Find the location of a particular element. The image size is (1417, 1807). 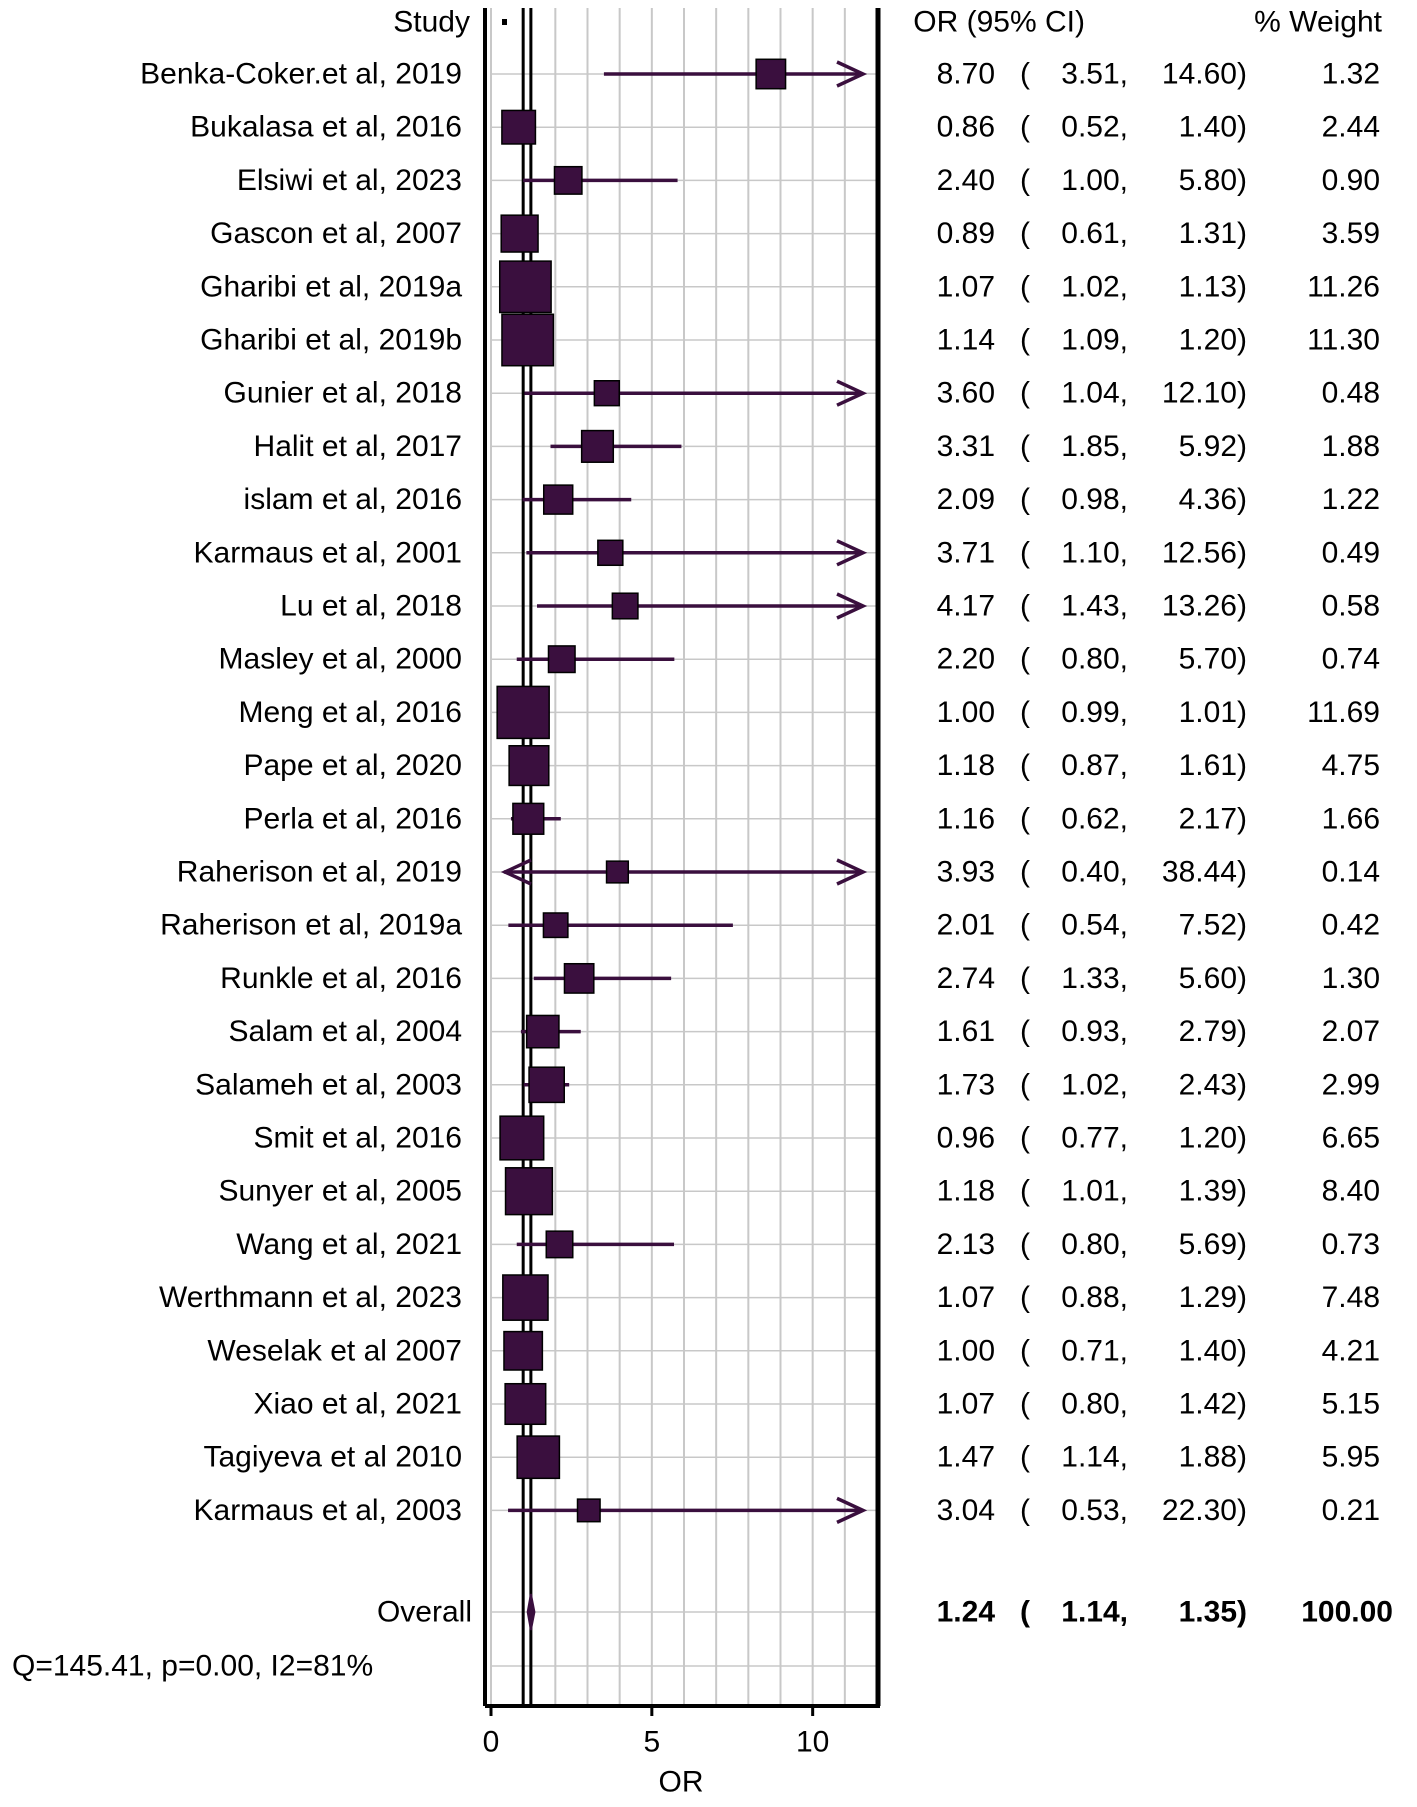

ci-upper: 5.92) is located at coordinates (1213, 446).